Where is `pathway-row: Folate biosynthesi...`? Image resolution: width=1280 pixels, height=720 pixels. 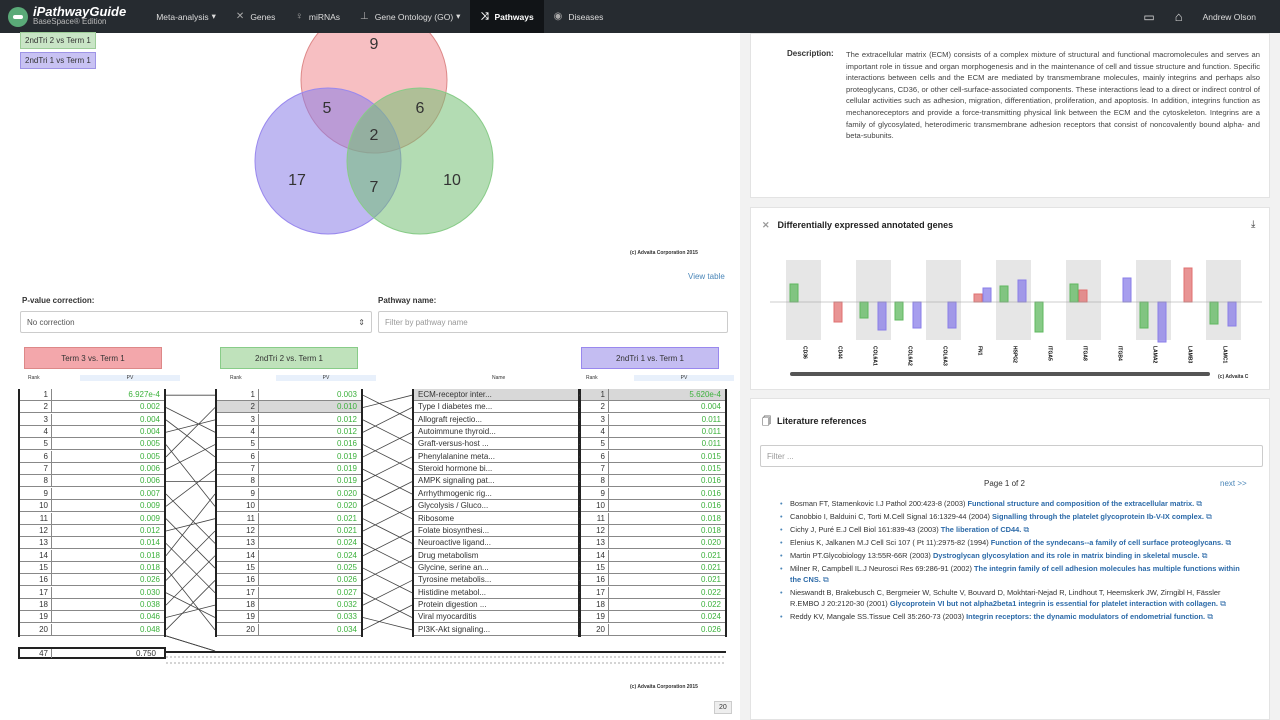 pathway-row: Folate biosynthesi... is located at coordinates (496, 531).